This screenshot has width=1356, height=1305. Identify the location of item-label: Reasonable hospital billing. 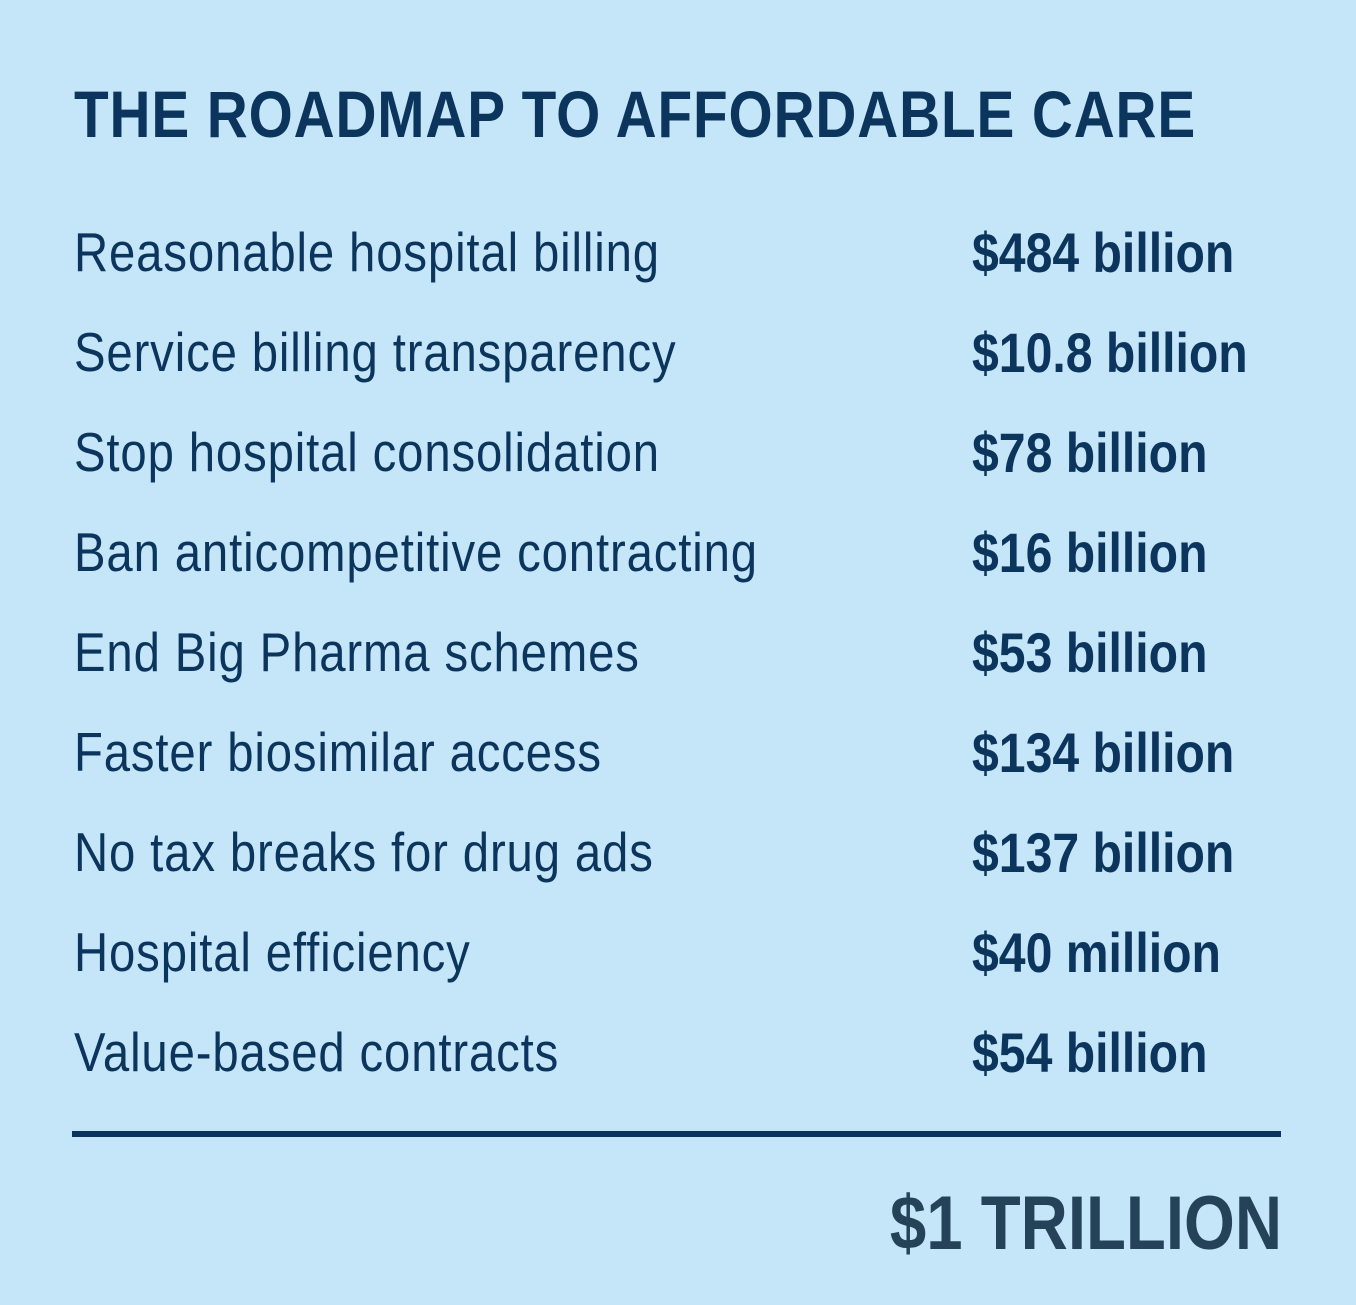
(367, 252).